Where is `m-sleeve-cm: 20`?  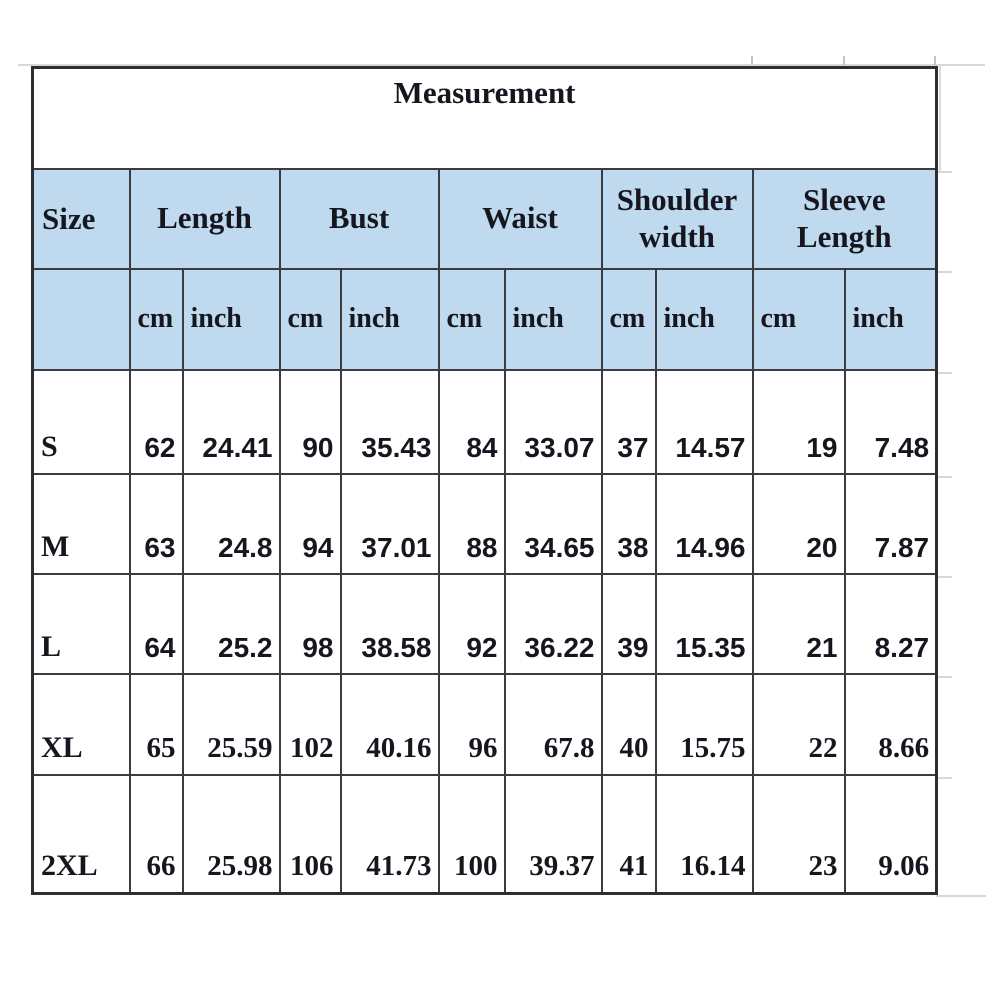 m-sleeve-cm: 20 is located at coordinates (798, 523).